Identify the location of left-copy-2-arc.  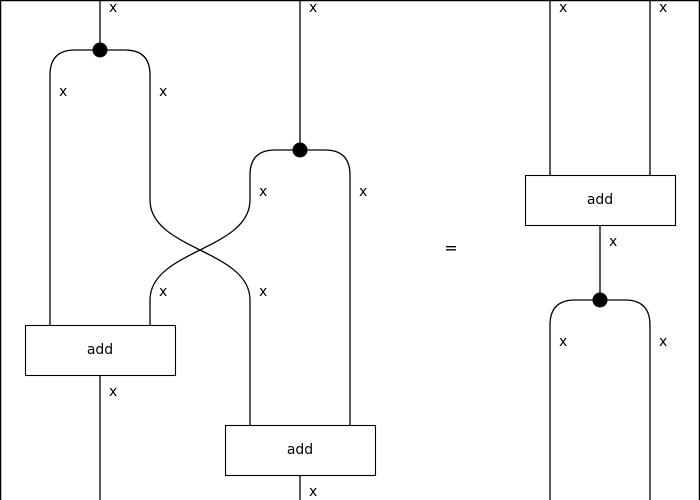
(300, 287).